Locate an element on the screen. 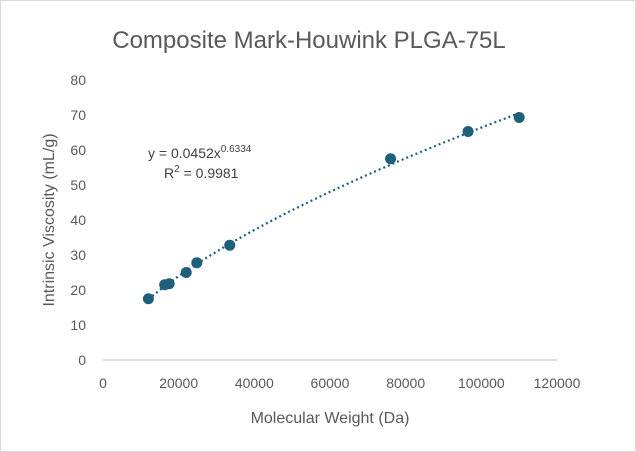 The width and height of the screenshot is (636, 452). x-tick-label: 0 is located at coordinates (103, 383).